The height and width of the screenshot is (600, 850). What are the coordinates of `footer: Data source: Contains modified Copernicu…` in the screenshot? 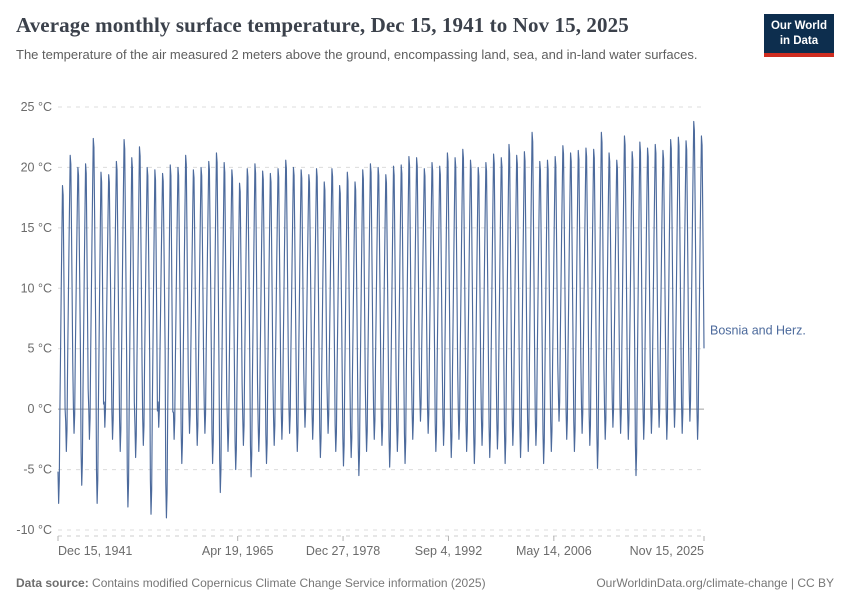 It's located at (425, 583).